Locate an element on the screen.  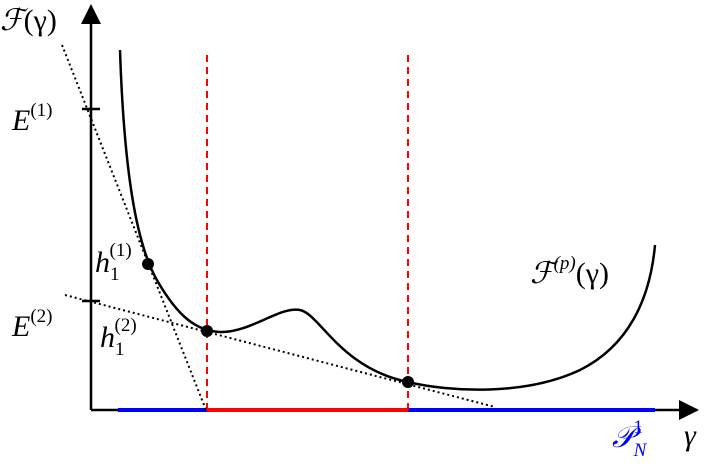
e1-label: E(1) is located at coordinates (31, 118).